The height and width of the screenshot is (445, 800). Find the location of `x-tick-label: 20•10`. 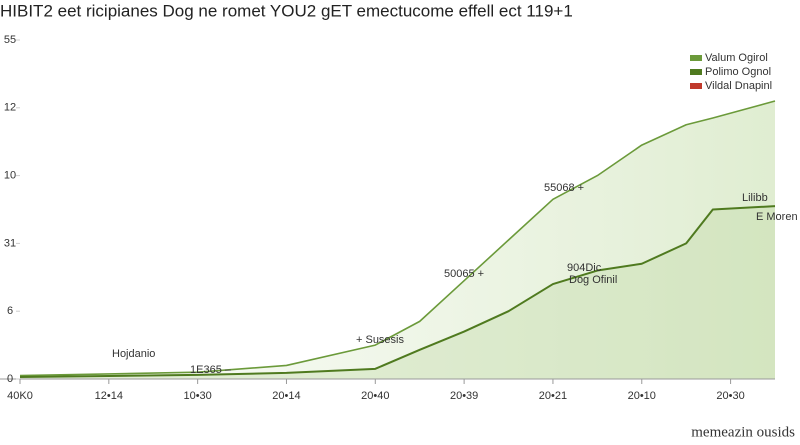

x-tick-label: 20•10 is located at coordinates (642, 396).